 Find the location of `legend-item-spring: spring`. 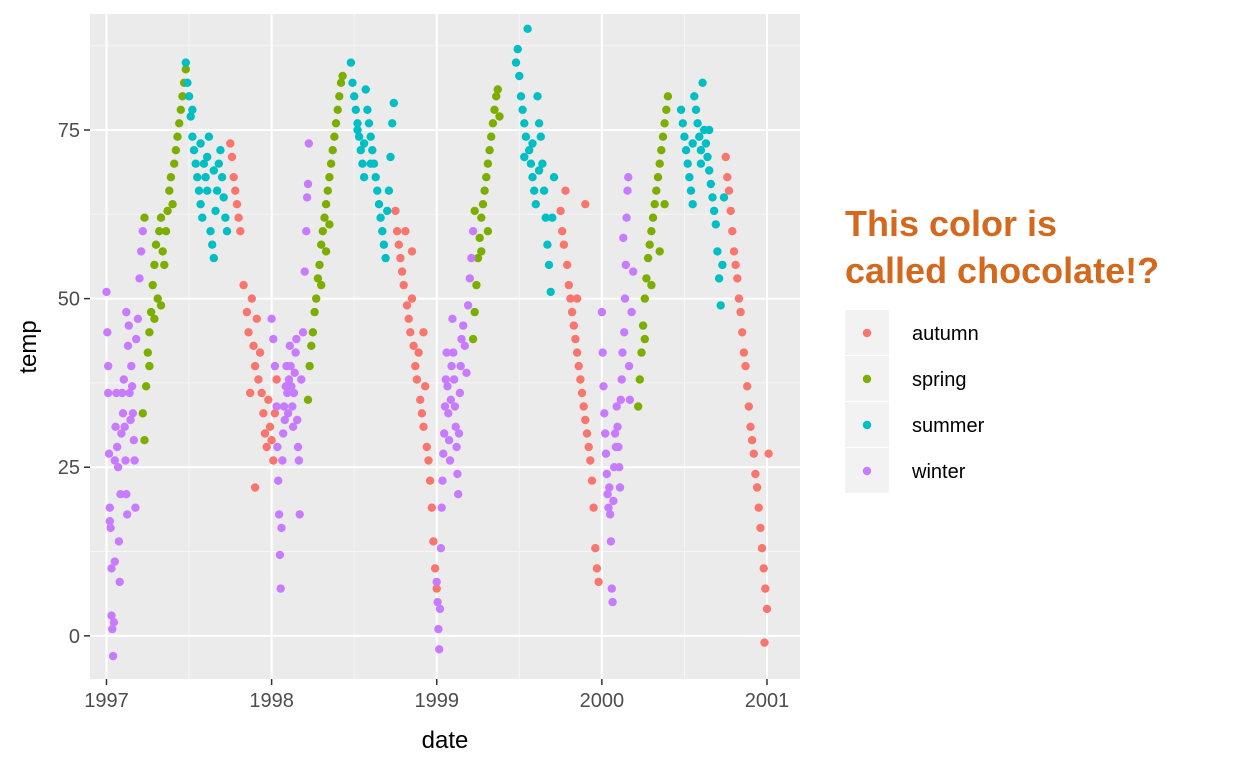

legend-item-spring: spring is located at coordinates (905, 378).